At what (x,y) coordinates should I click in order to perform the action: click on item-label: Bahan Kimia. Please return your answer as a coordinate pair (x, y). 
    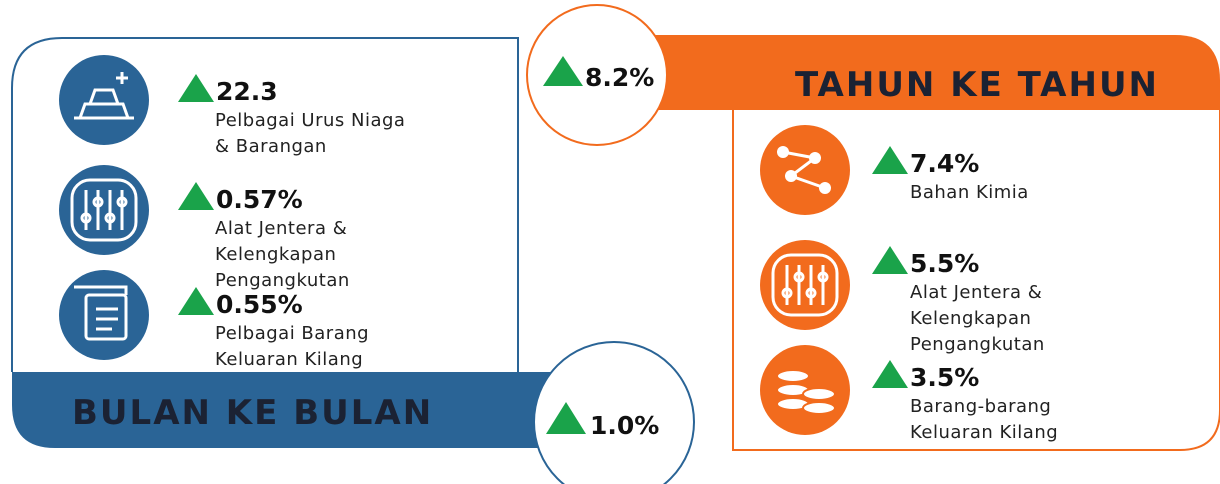
    Looking at the image, I should click on (969, 192).